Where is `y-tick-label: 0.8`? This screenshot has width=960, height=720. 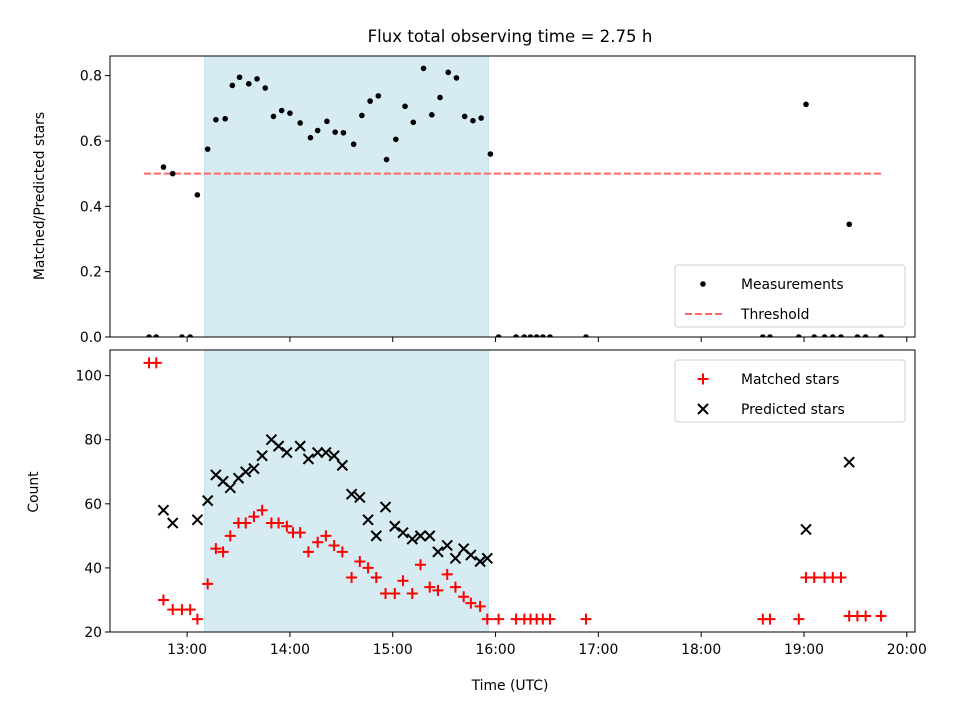
y-tick-label: 0.8 is located at coordinates (91, 77).